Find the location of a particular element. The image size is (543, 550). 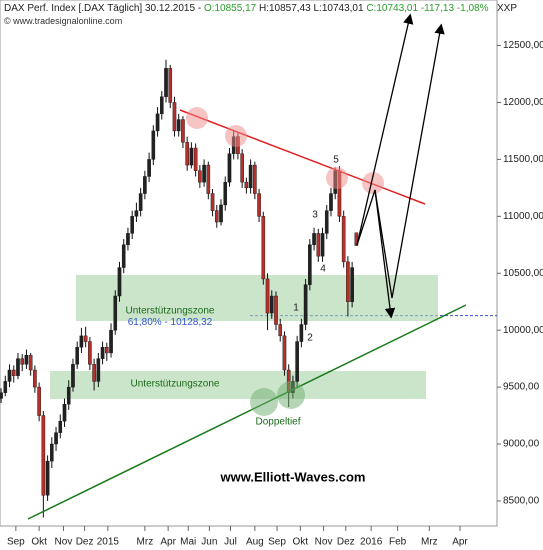

fib-label: 61,80% - 10128,32 is located at coordinates (170, 322).